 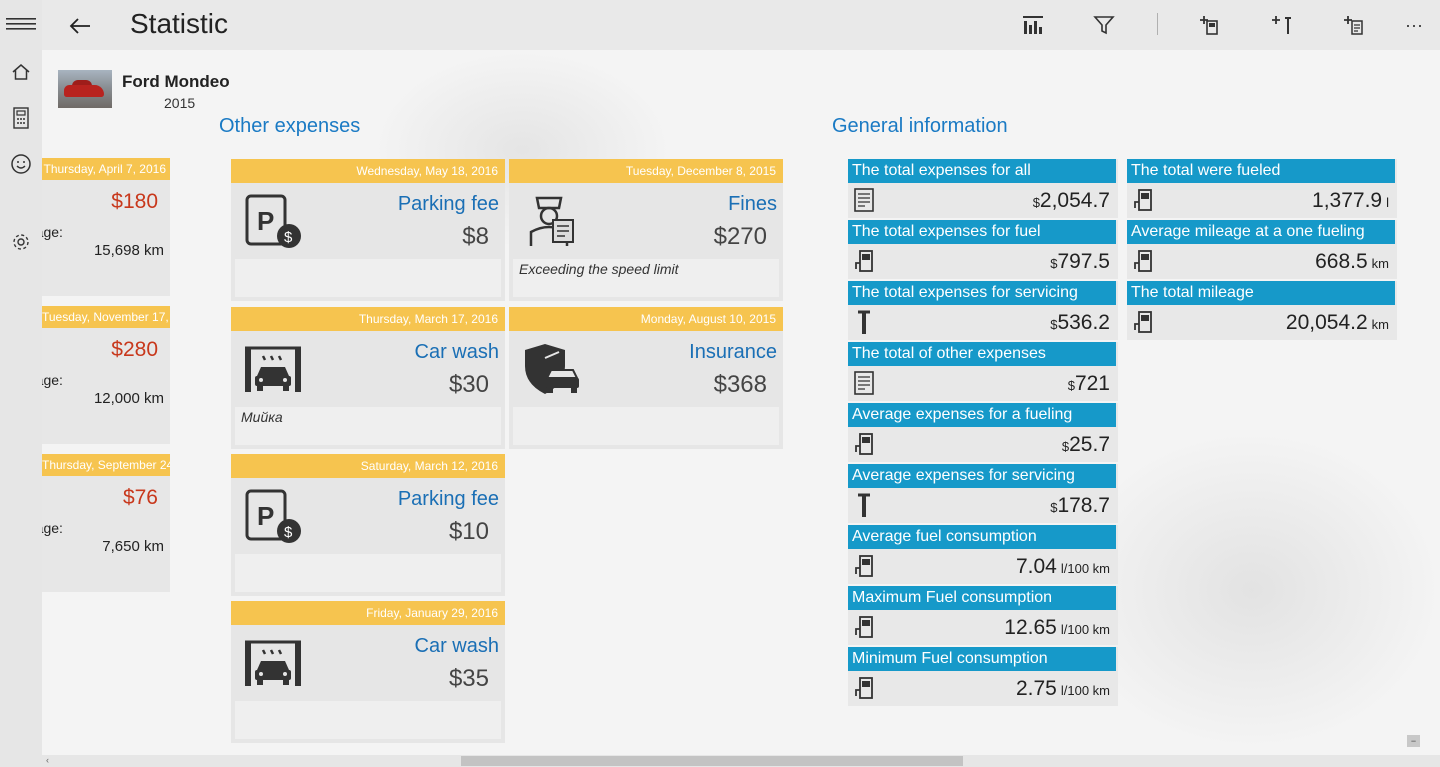 I want to click on car-thumbnail, so click(x=85, y=89).